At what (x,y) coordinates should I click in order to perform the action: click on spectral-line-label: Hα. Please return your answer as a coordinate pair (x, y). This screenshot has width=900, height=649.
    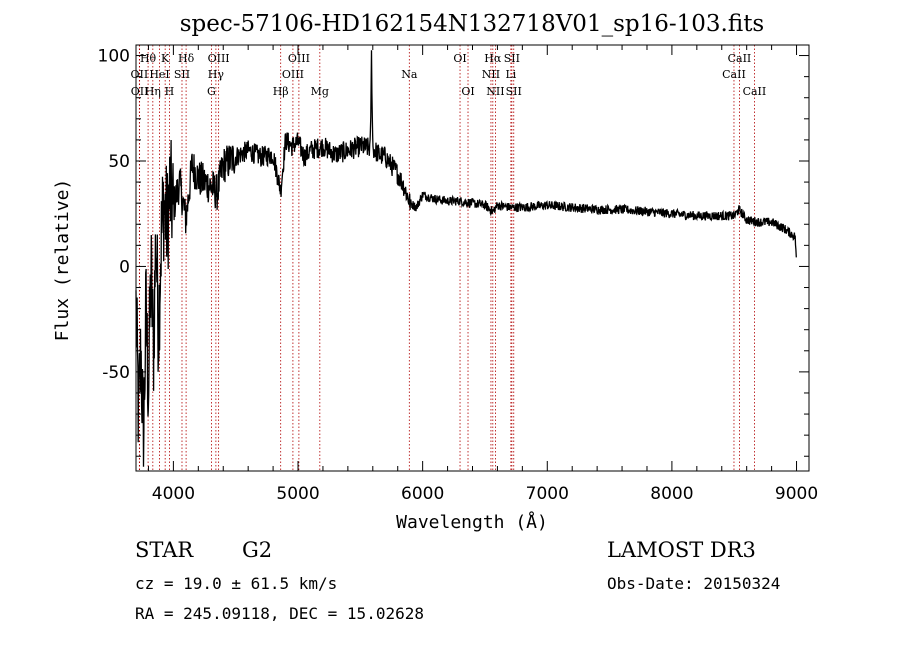
    Looking at the image, I should click on (493, 58).